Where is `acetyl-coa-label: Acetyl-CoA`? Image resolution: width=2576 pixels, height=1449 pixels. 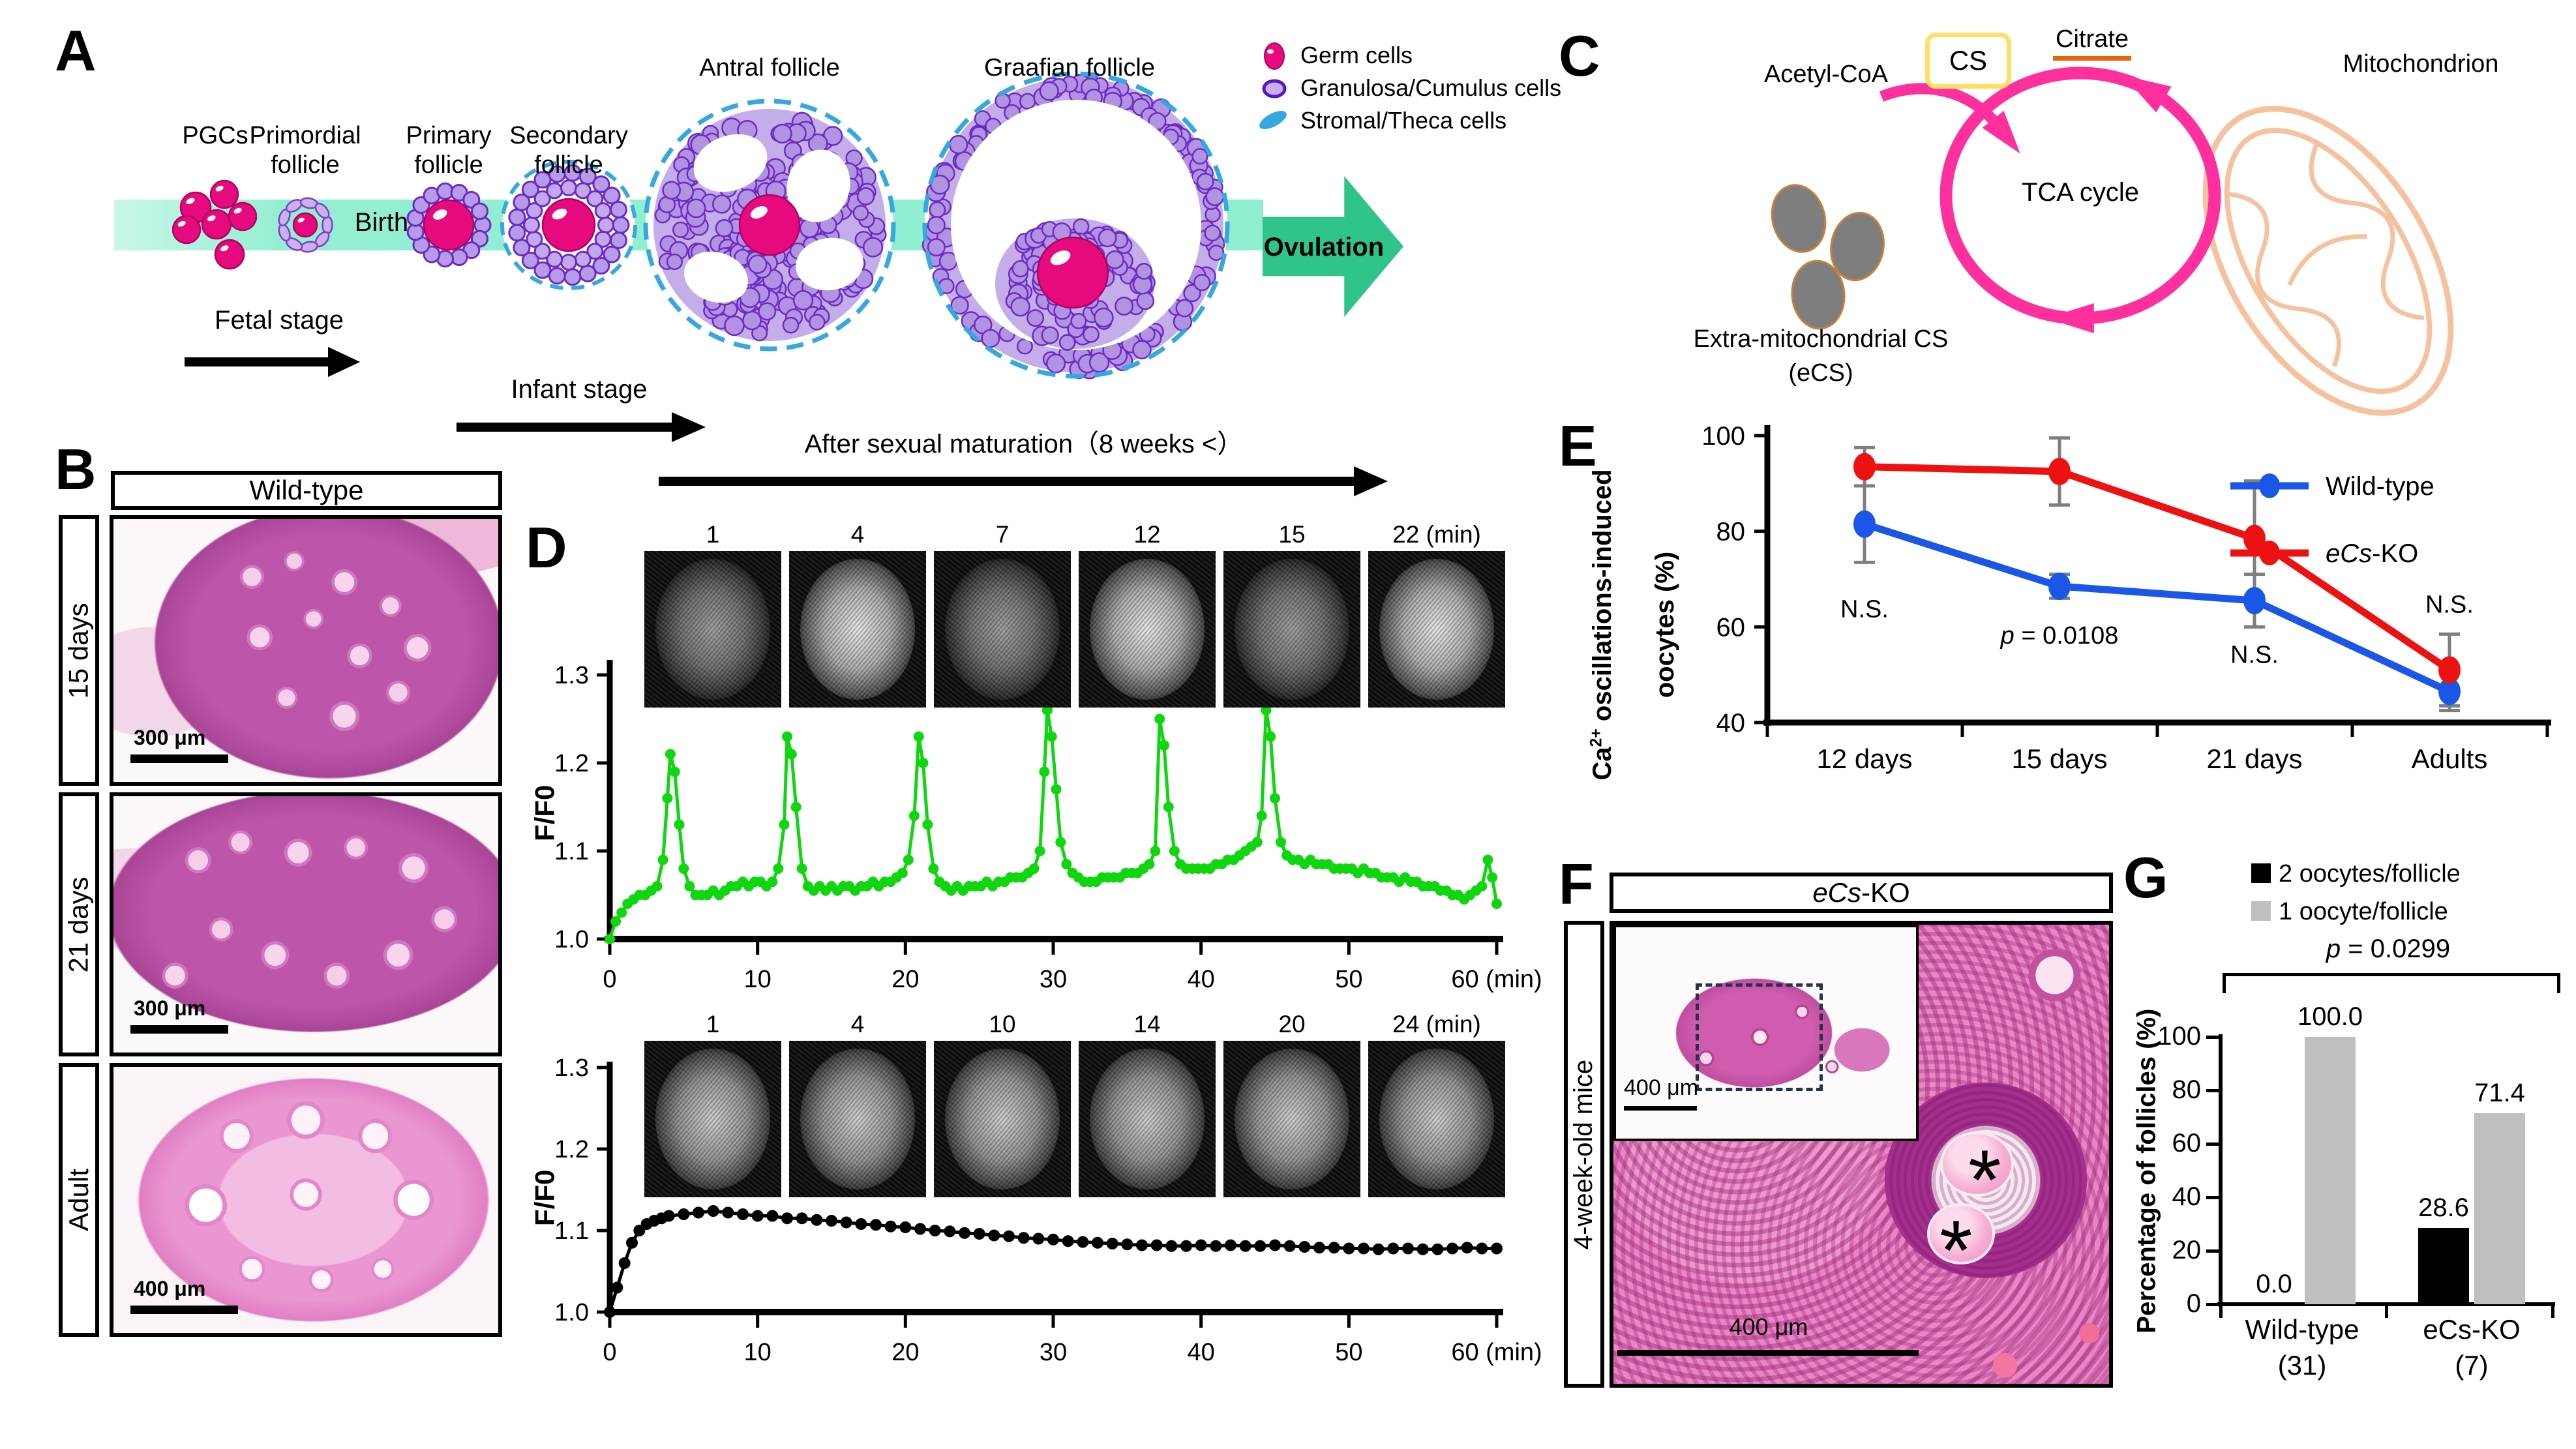
acetyl-coa-label: Acetyl-CoA is located at coordinates (1826, 74).